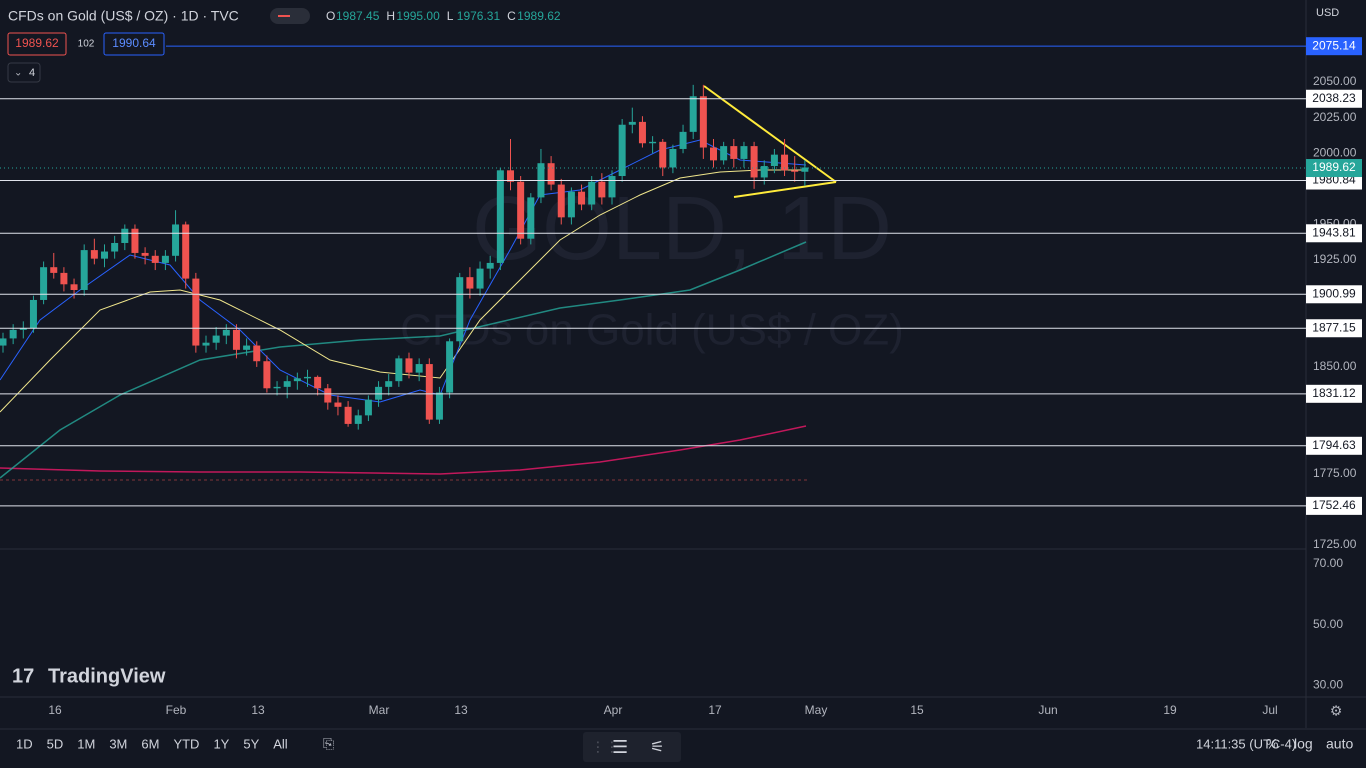 Image resolution: width=1366 pixels, height=768 pixels. What do you see at coordinates (176, 710) in the screenshot?
I see `time-label: Feb` at bounding box center [176, 710].